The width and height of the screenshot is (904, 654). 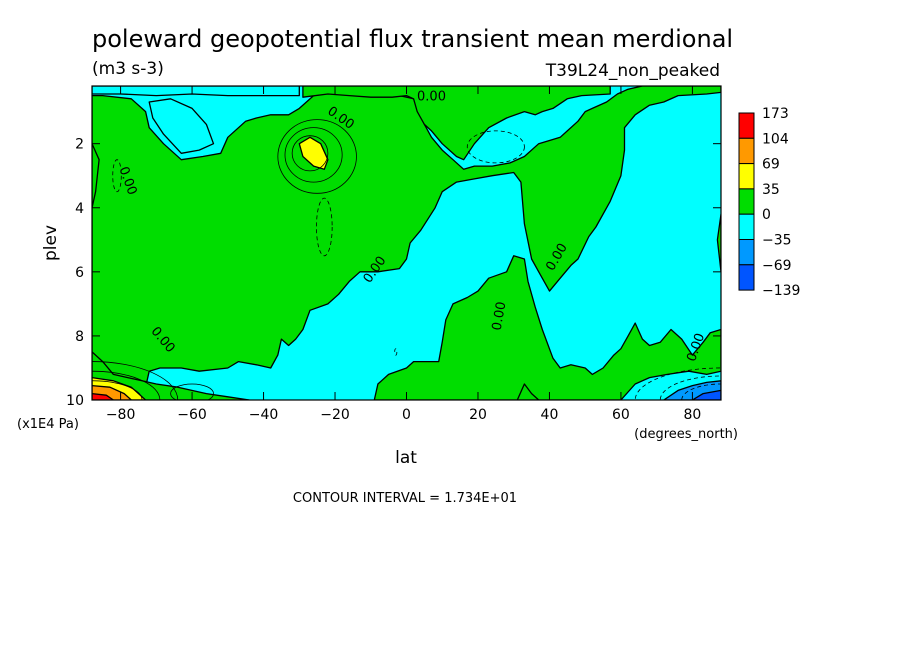 What do you see at coordinates (769, 202) in the screenshot?
I see `colorbar: 173 104 69 35 0 −35 −69 −139` at bounding box center [769, 202].